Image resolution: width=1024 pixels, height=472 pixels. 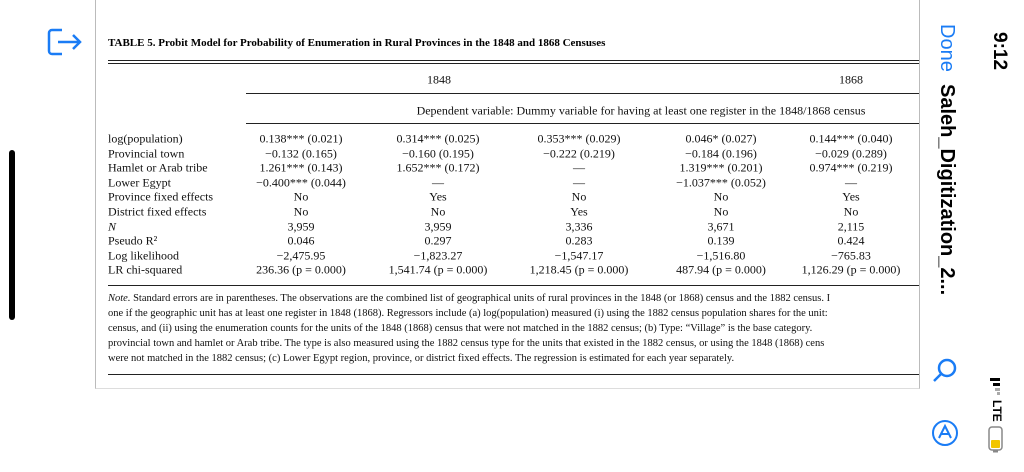 What do you see at coordinates (947, 48) in the screenshot?
I see `done-button: Done` at bounding box center [947, 48].